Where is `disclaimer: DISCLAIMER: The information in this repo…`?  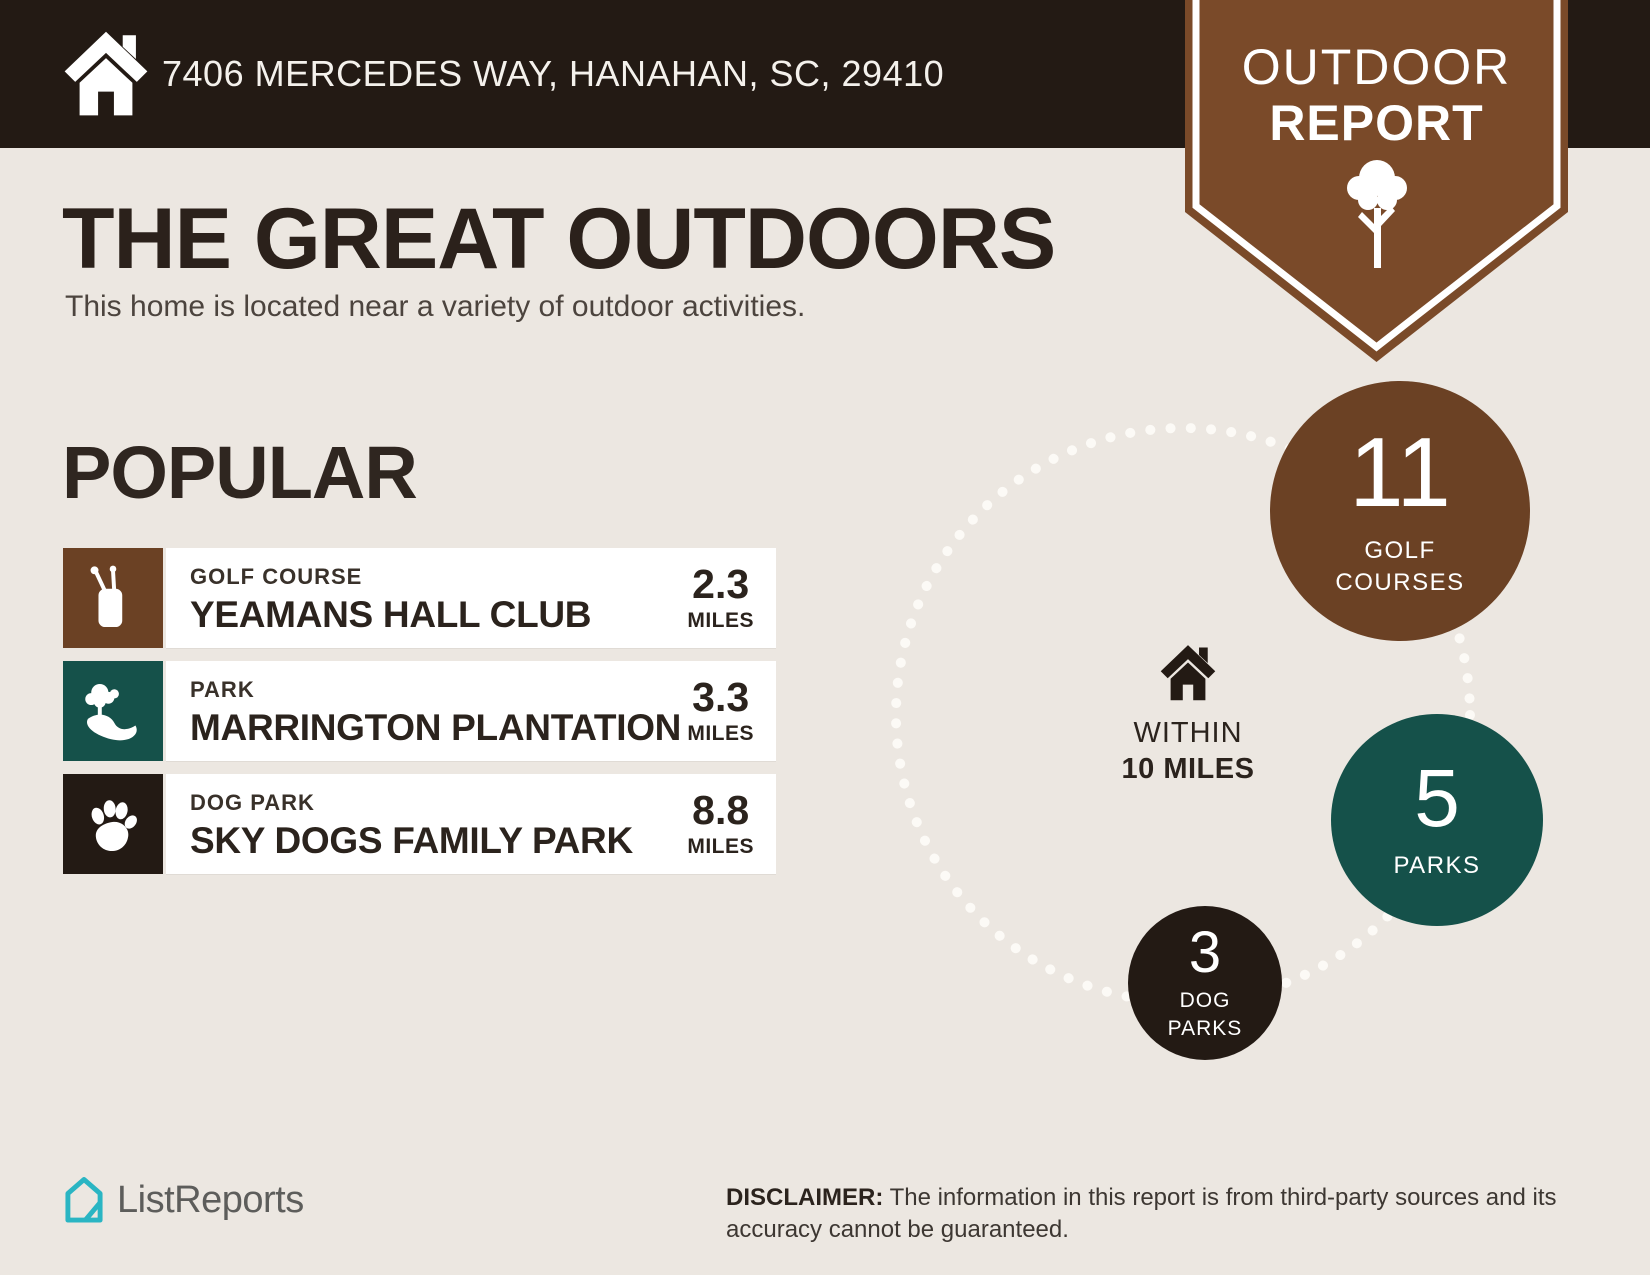 disclaimer: DISCLAIMER: The information in this repo… is located at coordinates (1178, 1213).